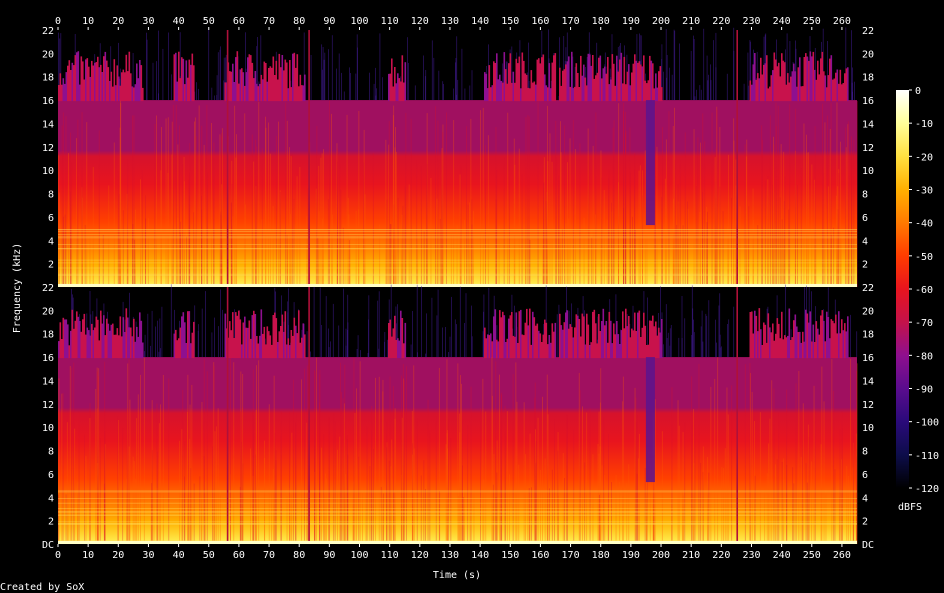  What do you see at coordinates (17, 288) in the screenshot?
I see `y-axis-label: Frequency (kHz)` at bounding box center [17, 288].